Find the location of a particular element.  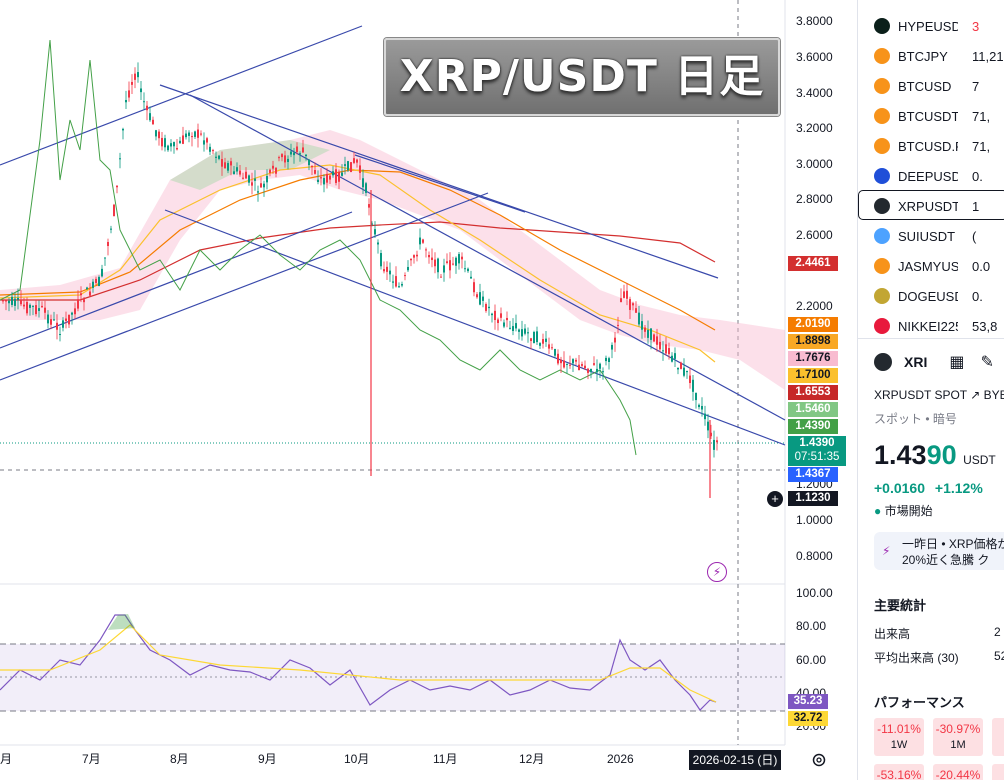

watchlist-row: JASMYUSDT 0.0 is located at coordinates (931, 266).